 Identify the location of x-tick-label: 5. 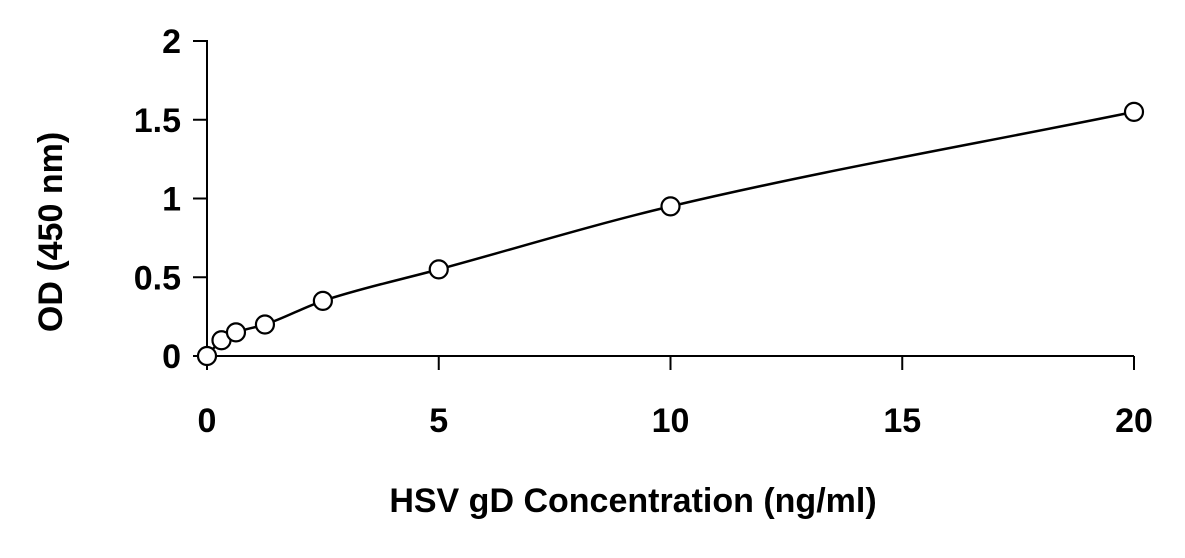
(438, 421).